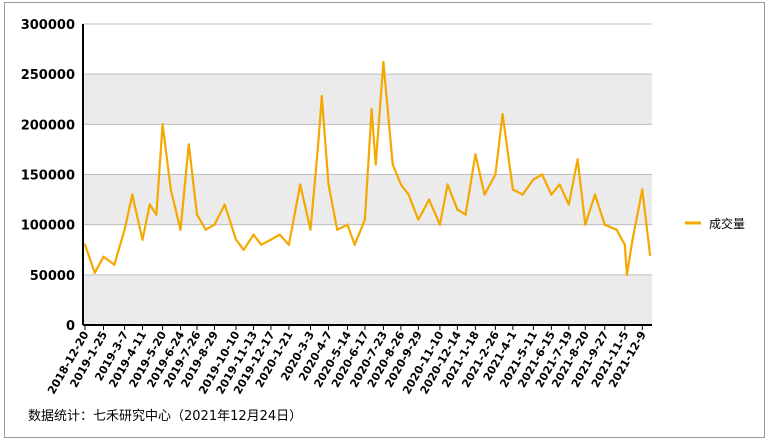 This screenshot has width=769, height=440. Describe the element at coordinates (48, 75) in the screenshot. I see `y-tick-label: 250000` at that location.